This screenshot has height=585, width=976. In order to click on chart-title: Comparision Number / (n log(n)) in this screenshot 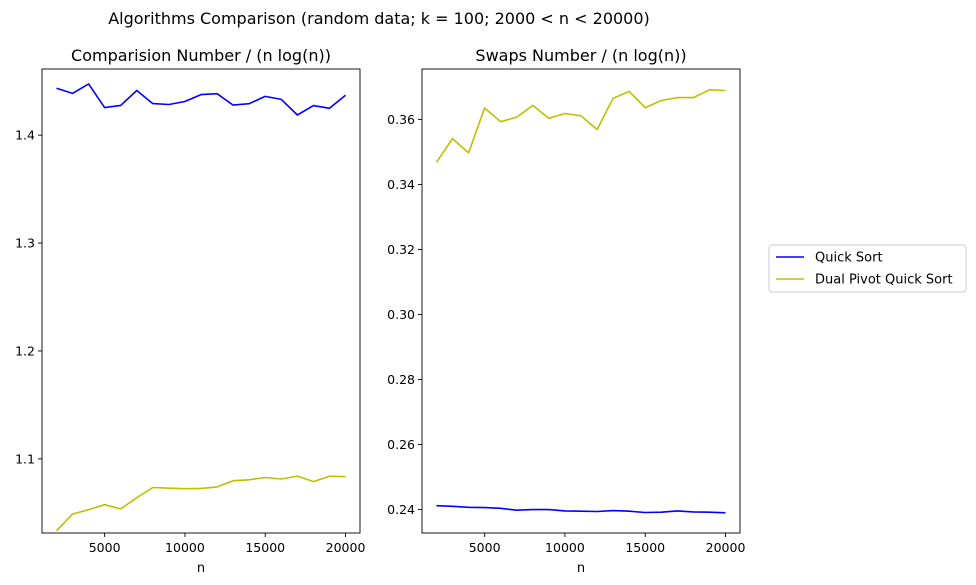, I will do `click(201, 55)`.